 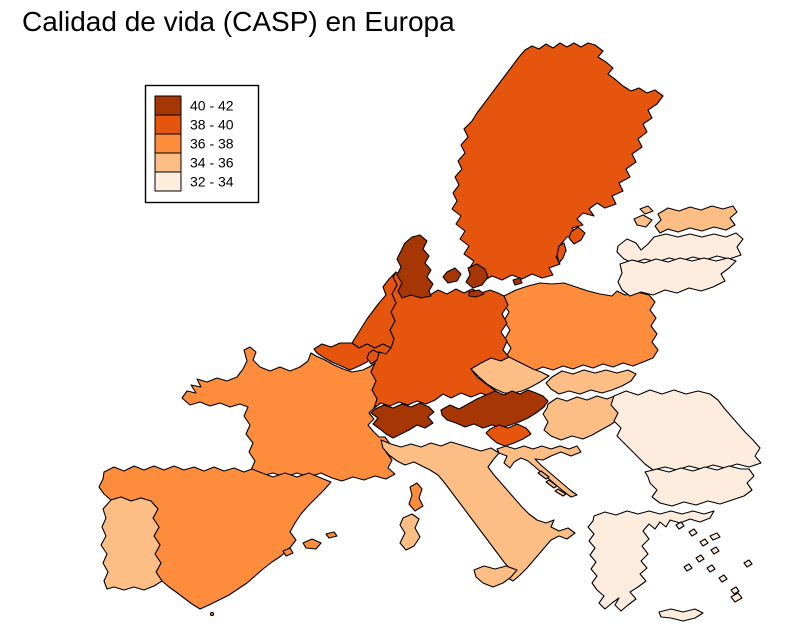 I want to click on saaremaa-island, so click(x=643, y=221).